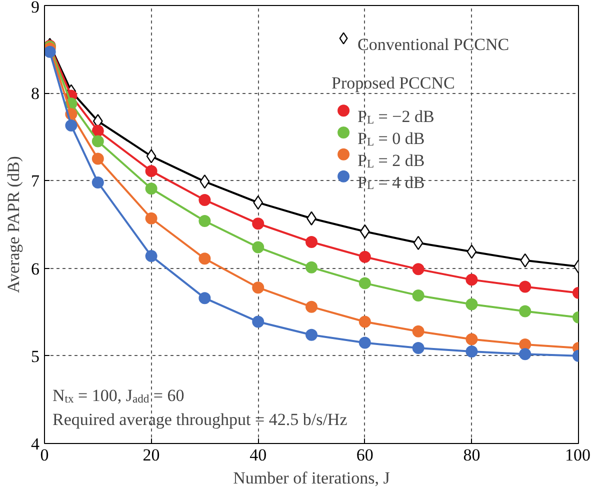  Describe the element at coordinates (365, 455) in the screenshot. I see `x-tick-label: 60` at that location.